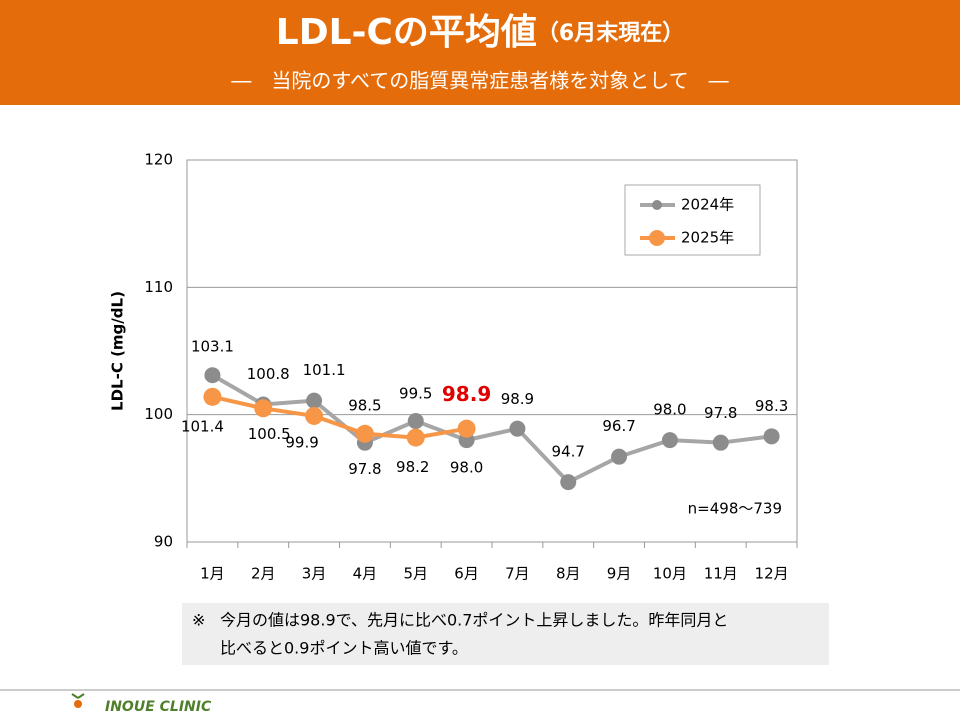 The width and height of the screenshot is (960, 720). Describe the element at coordinates (568, 574) in the screenshot. I see `x-tick-label: 8月` at that location.